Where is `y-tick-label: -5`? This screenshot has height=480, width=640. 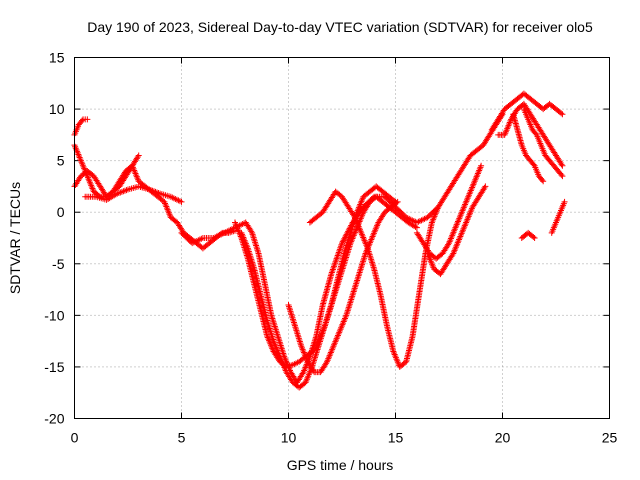
y-tick-label: -5 is located at coordinates (58, 264).